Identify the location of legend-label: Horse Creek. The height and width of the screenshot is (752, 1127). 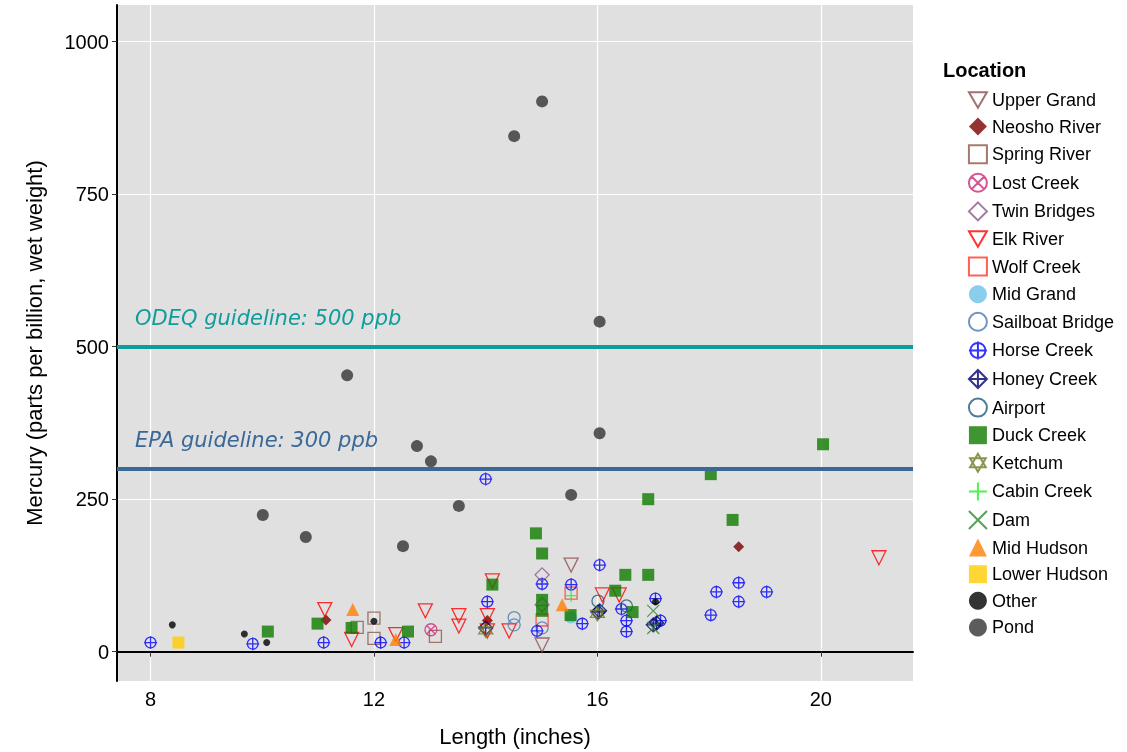
(1042, 350).